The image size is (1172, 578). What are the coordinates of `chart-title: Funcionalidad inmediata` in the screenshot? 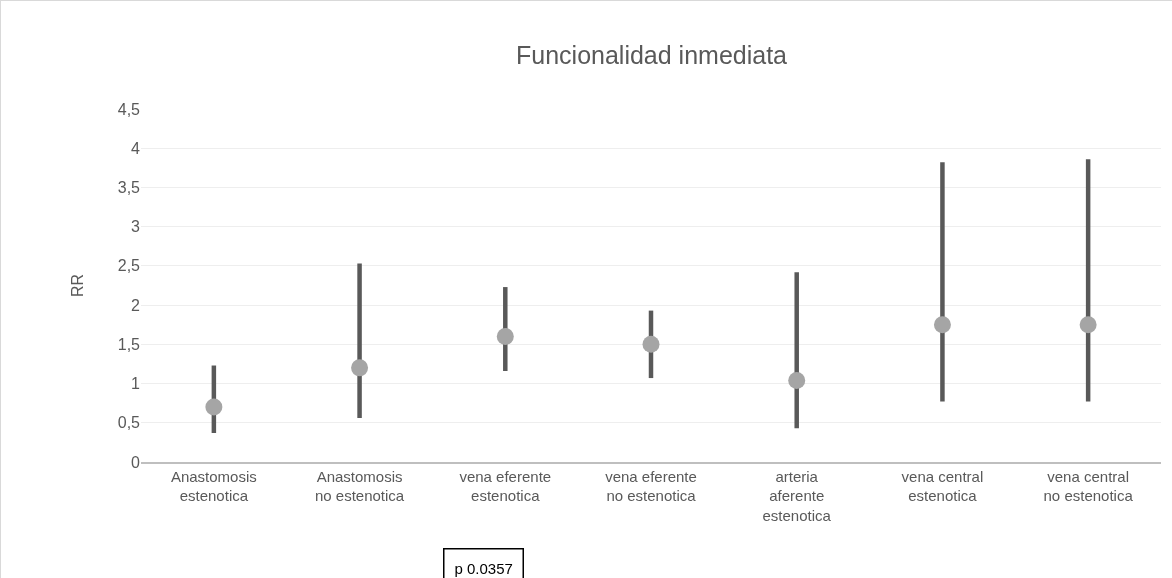 It's located at (652, 55).